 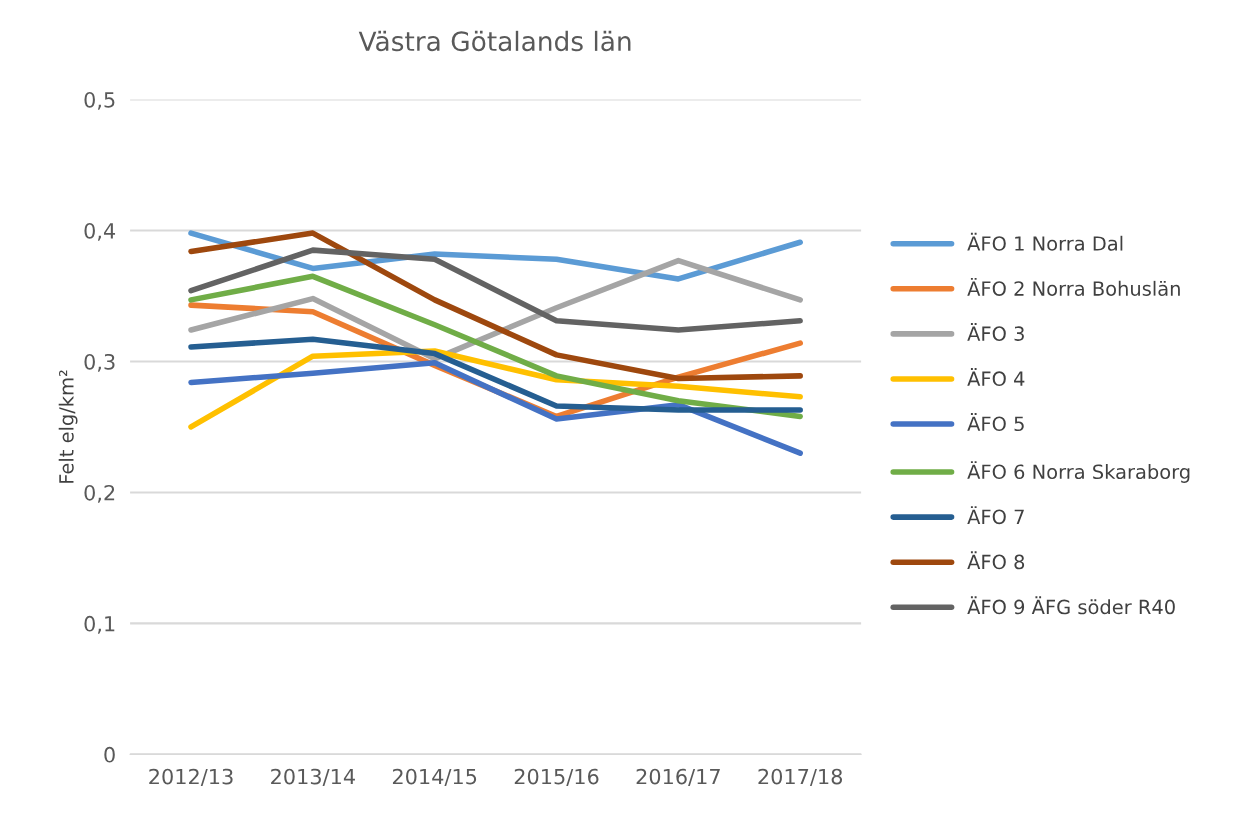 I want to click on legend-label: ÄFO 6 Norra Skaraborg, so click(x=1078, y=472).